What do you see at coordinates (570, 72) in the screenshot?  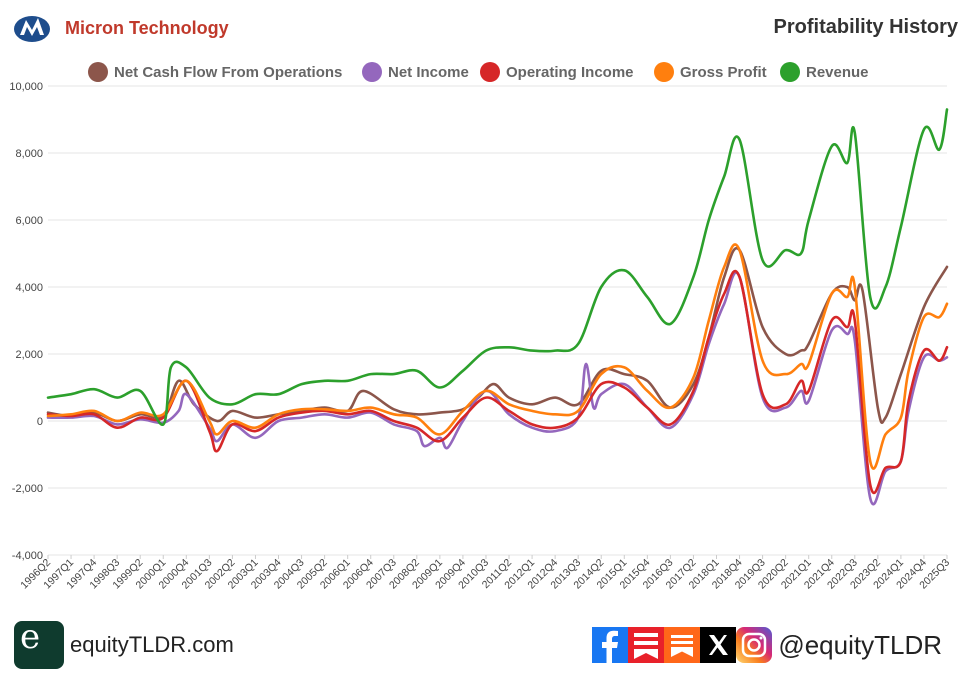 I see `legend-label: Operating Income` at bounding box center [570, 72].